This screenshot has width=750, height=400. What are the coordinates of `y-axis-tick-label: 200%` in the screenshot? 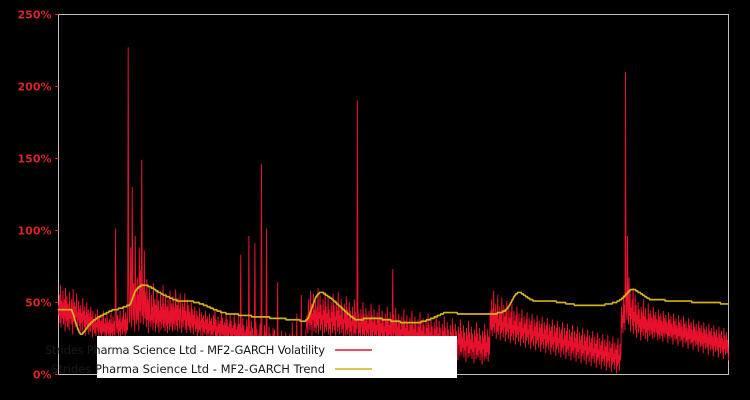 It's located at (35, 87).